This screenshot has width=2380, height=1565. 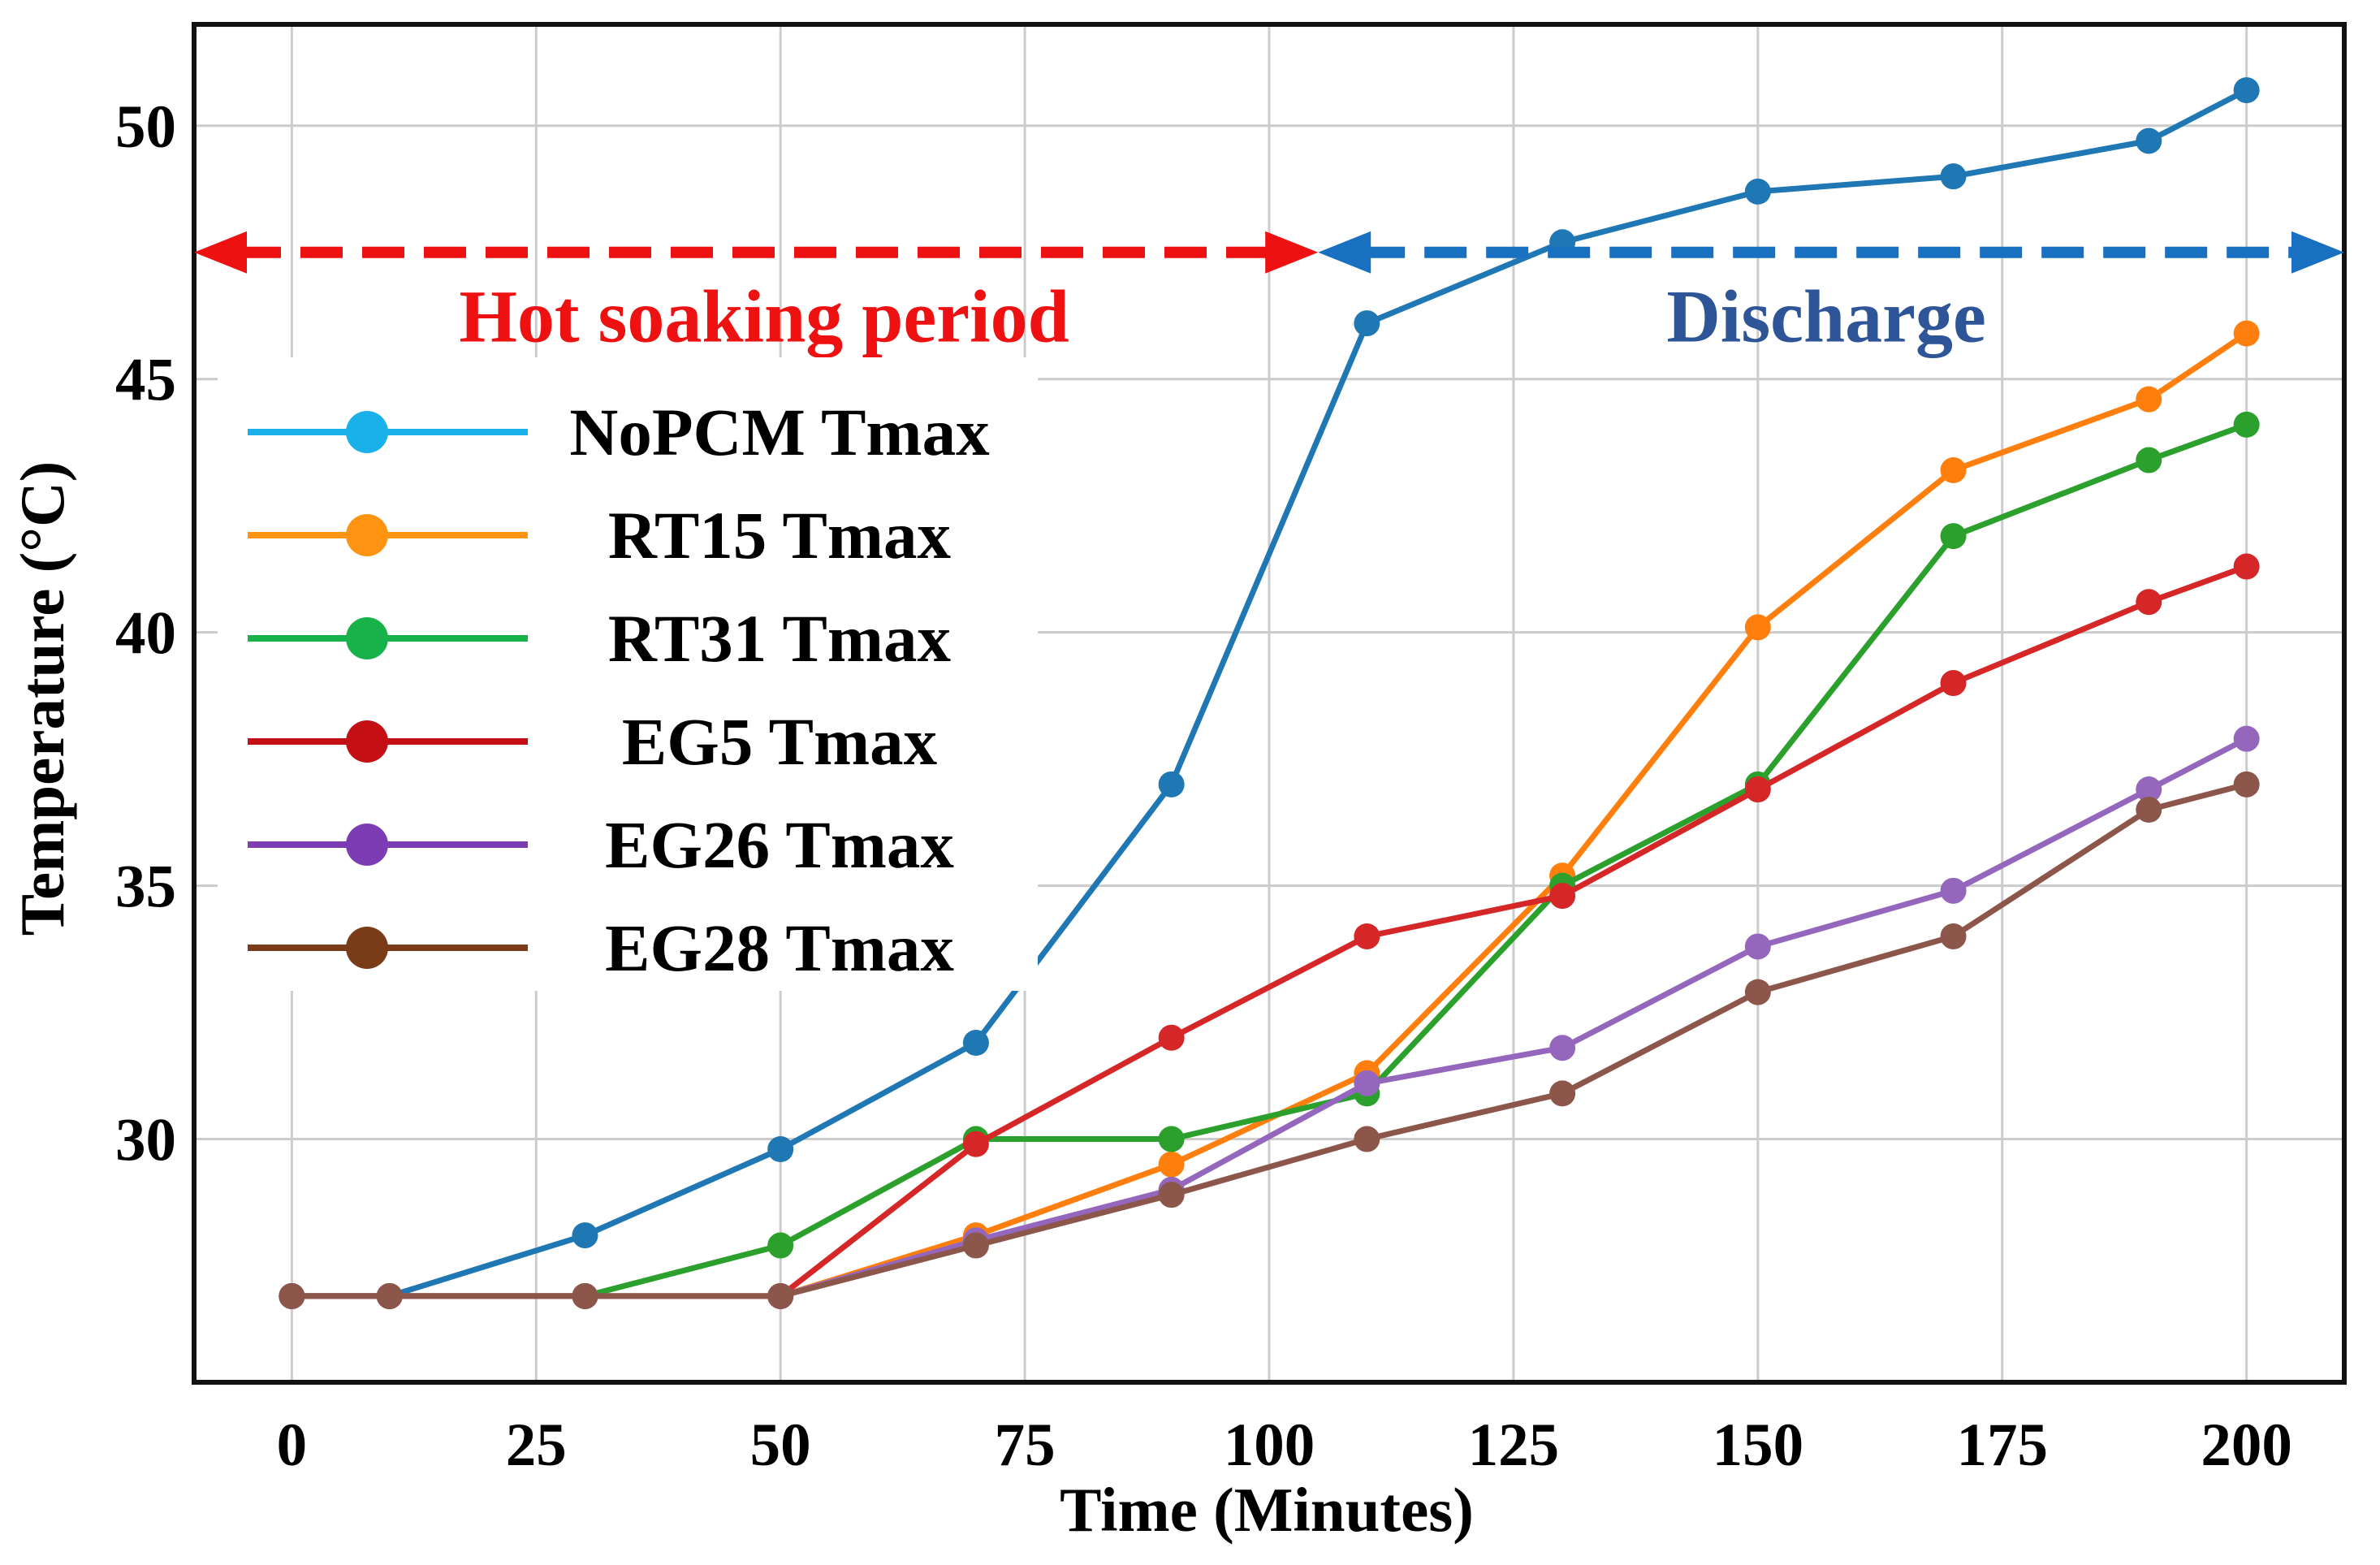 I want to click on x-tick-label: 150, so click(x=1759, y=1445).